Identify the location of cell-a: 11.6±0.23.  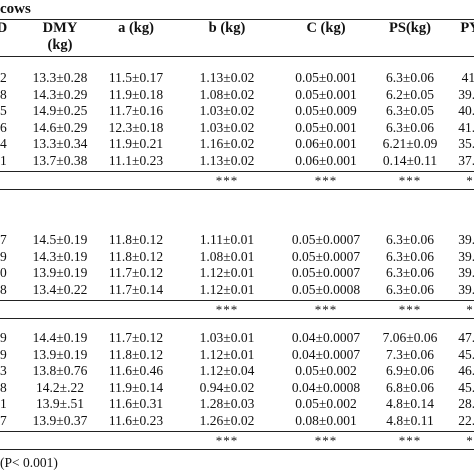
(136, 420).